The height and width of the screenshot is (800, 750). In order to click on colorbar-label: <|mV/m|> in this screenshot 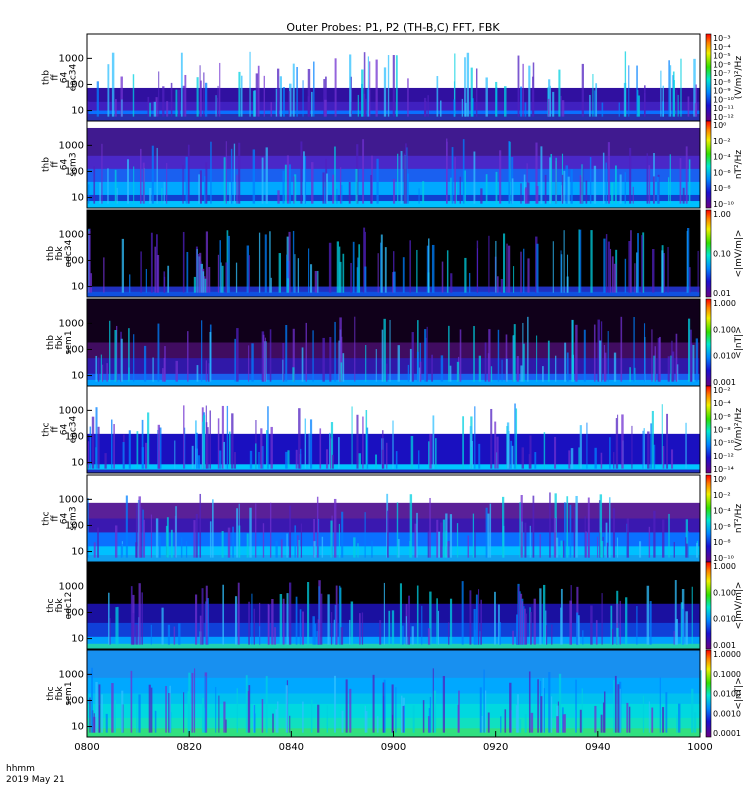, I will do `click(739, 254)`.